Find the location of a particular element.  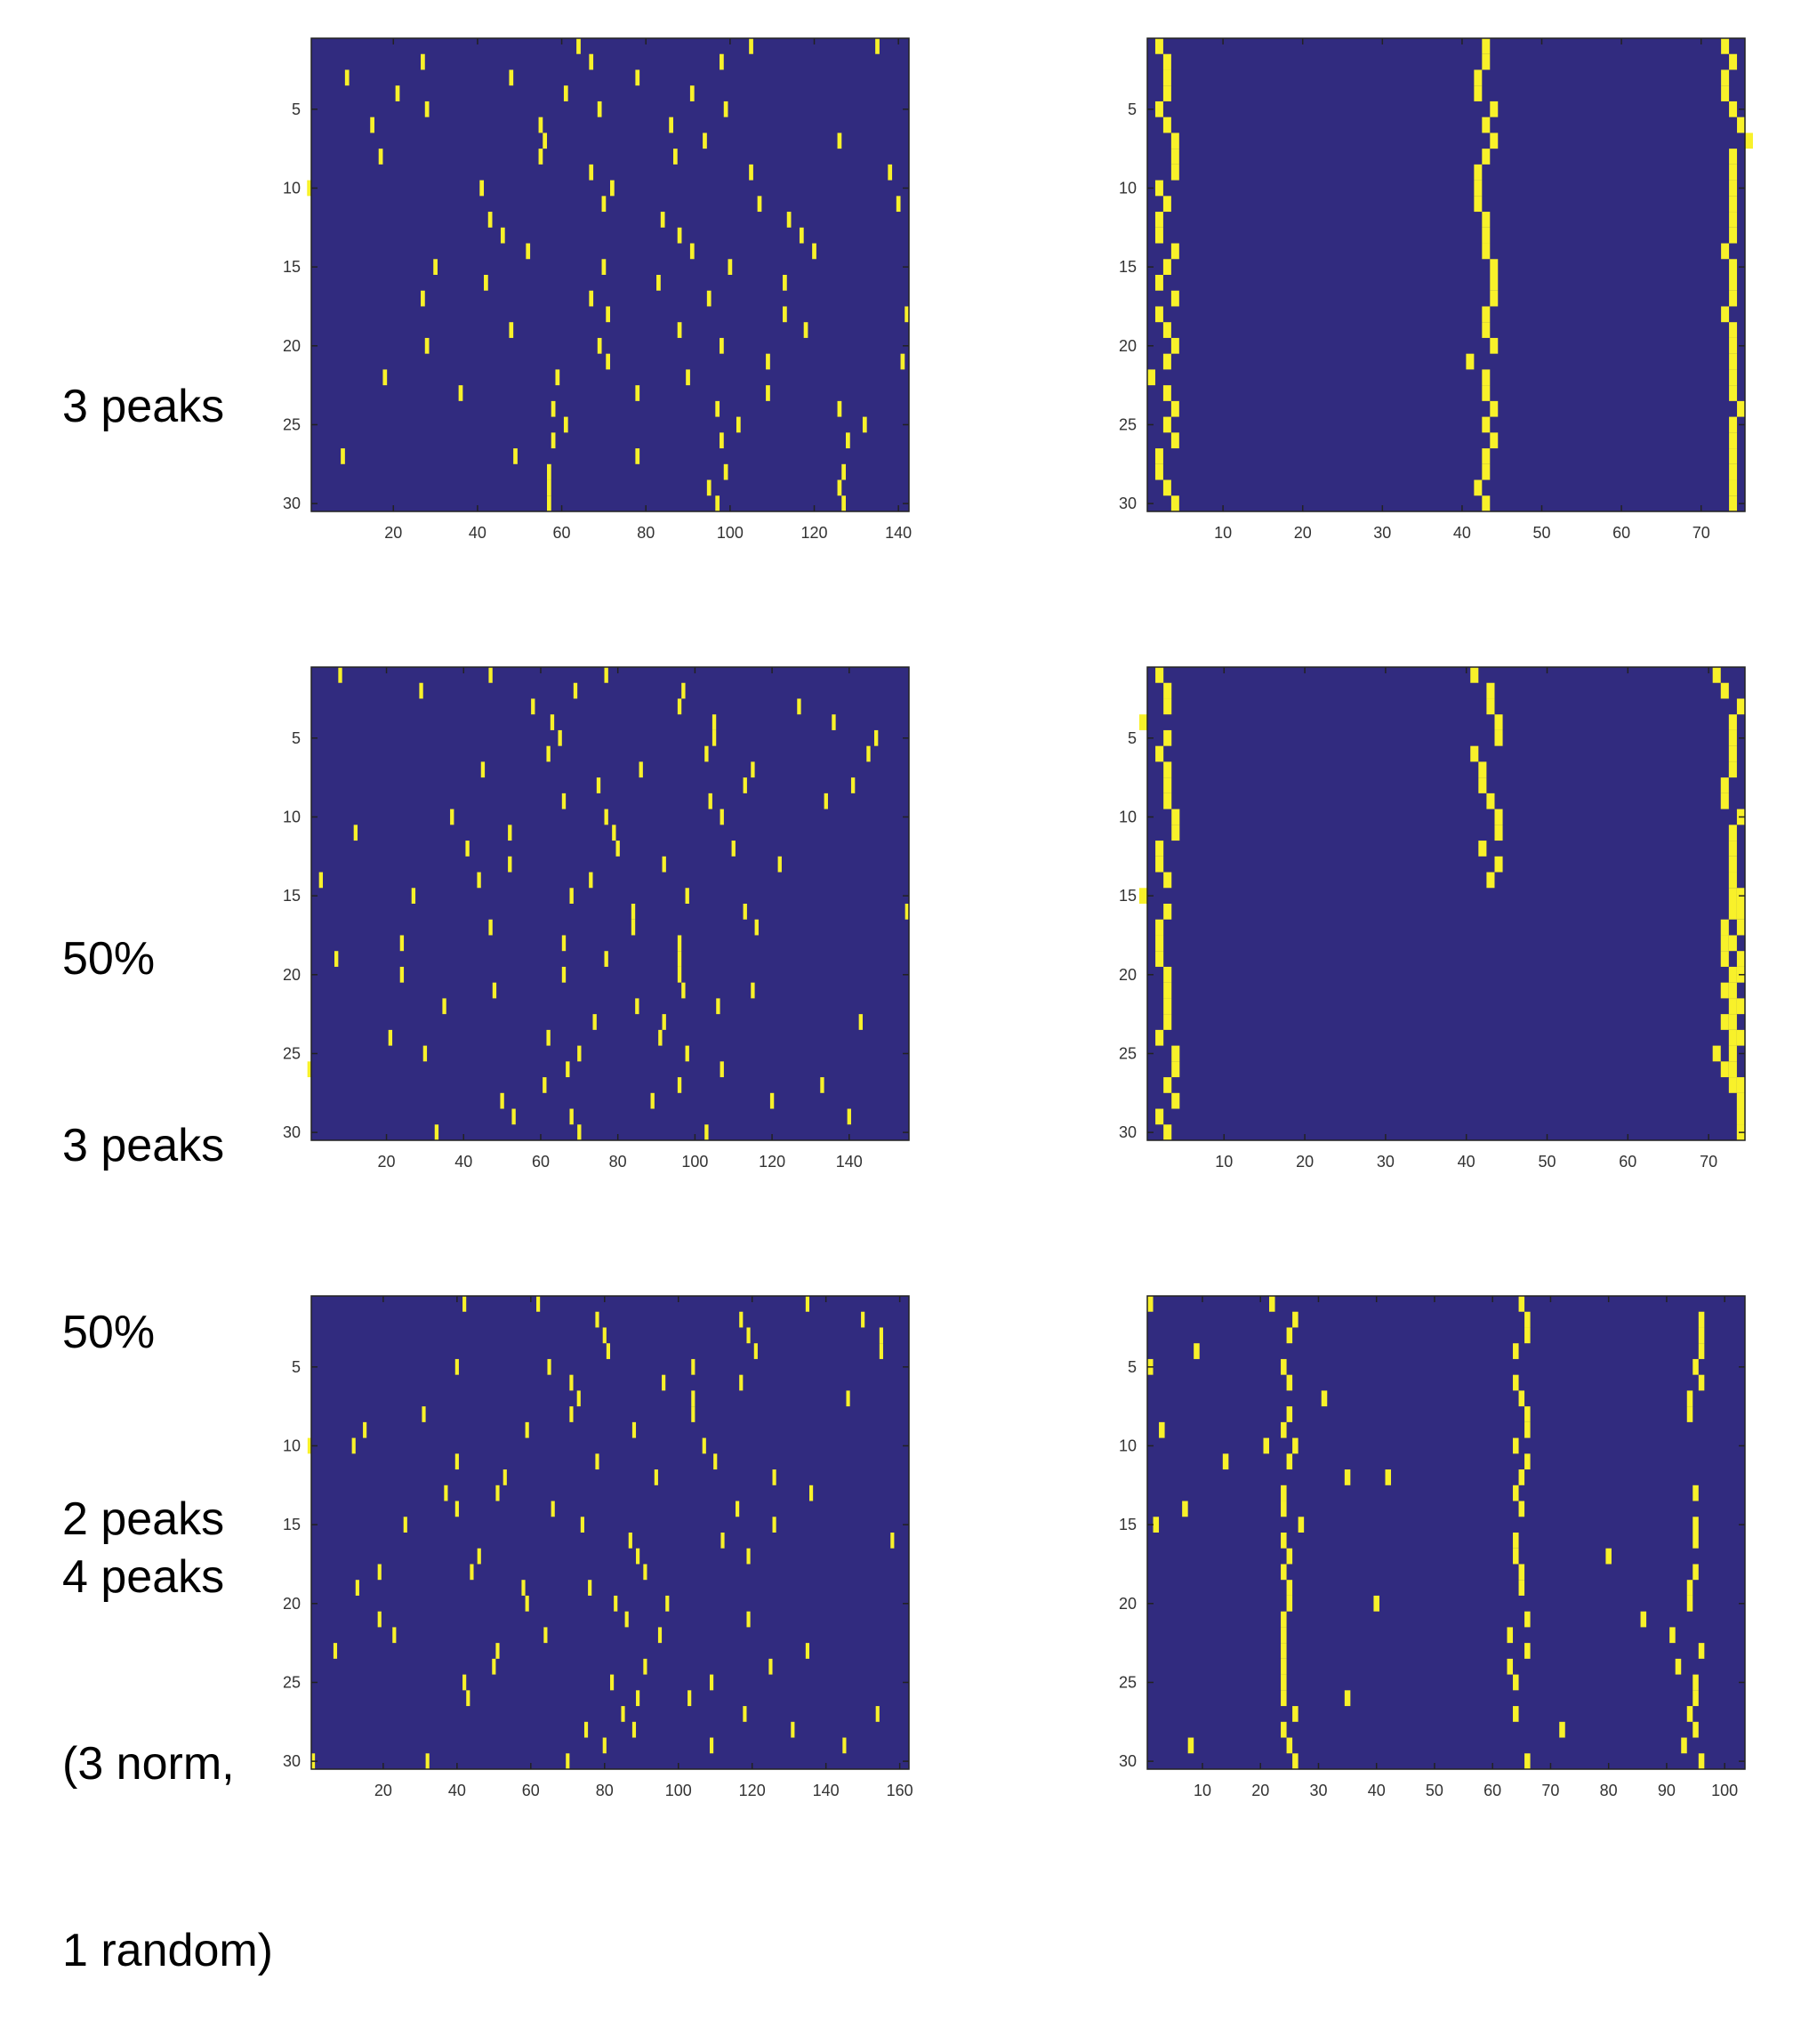

x-tick-label: 20 is located at coordinates (393, 533).